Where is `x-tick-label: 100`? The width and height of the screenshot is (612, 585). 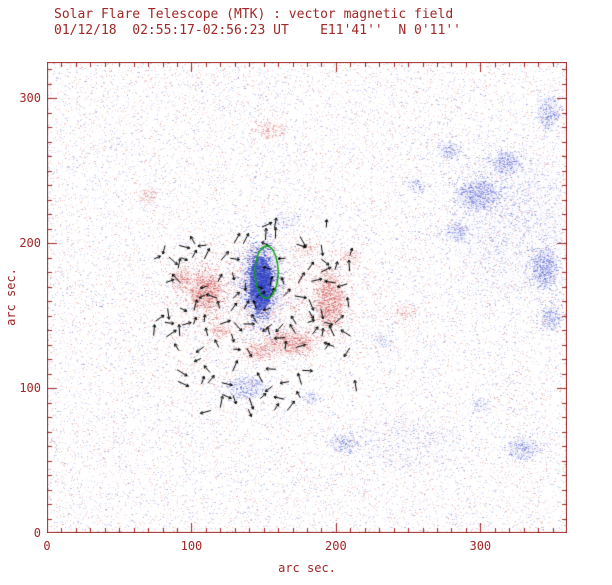
x-tick-label: 100 is located at coordinates (191, 546).